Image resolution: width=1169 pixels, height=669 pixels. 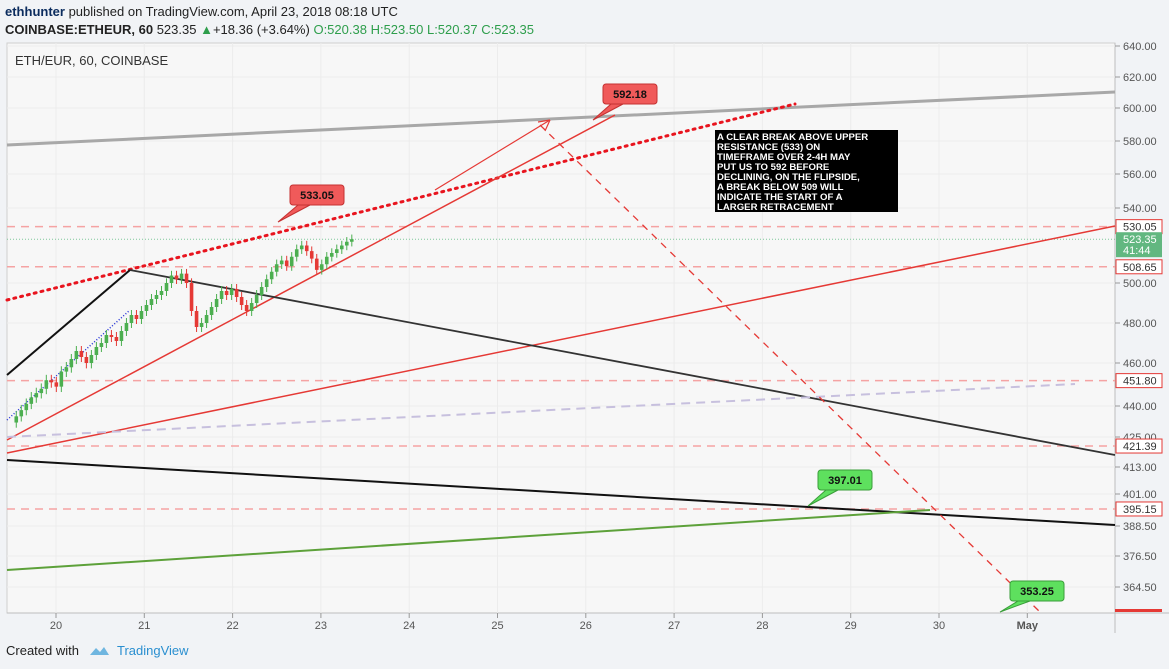 What do you see at coordinates (1032, 596) in the screenshot?
I see `price-callout: 353.25` at bounding box center [1032, 596].